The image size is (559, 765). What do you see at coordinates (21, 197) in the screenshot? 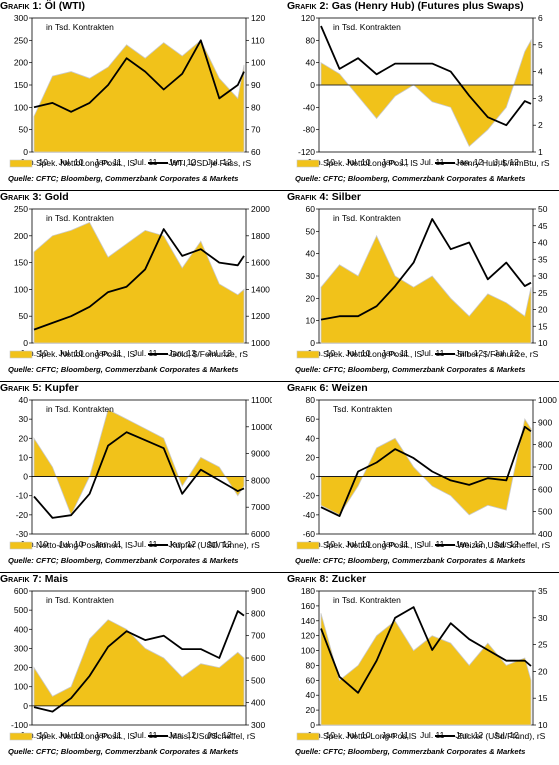
I see `chart-title-prefix: Grafik 3:` at bounding box center [21, 197].